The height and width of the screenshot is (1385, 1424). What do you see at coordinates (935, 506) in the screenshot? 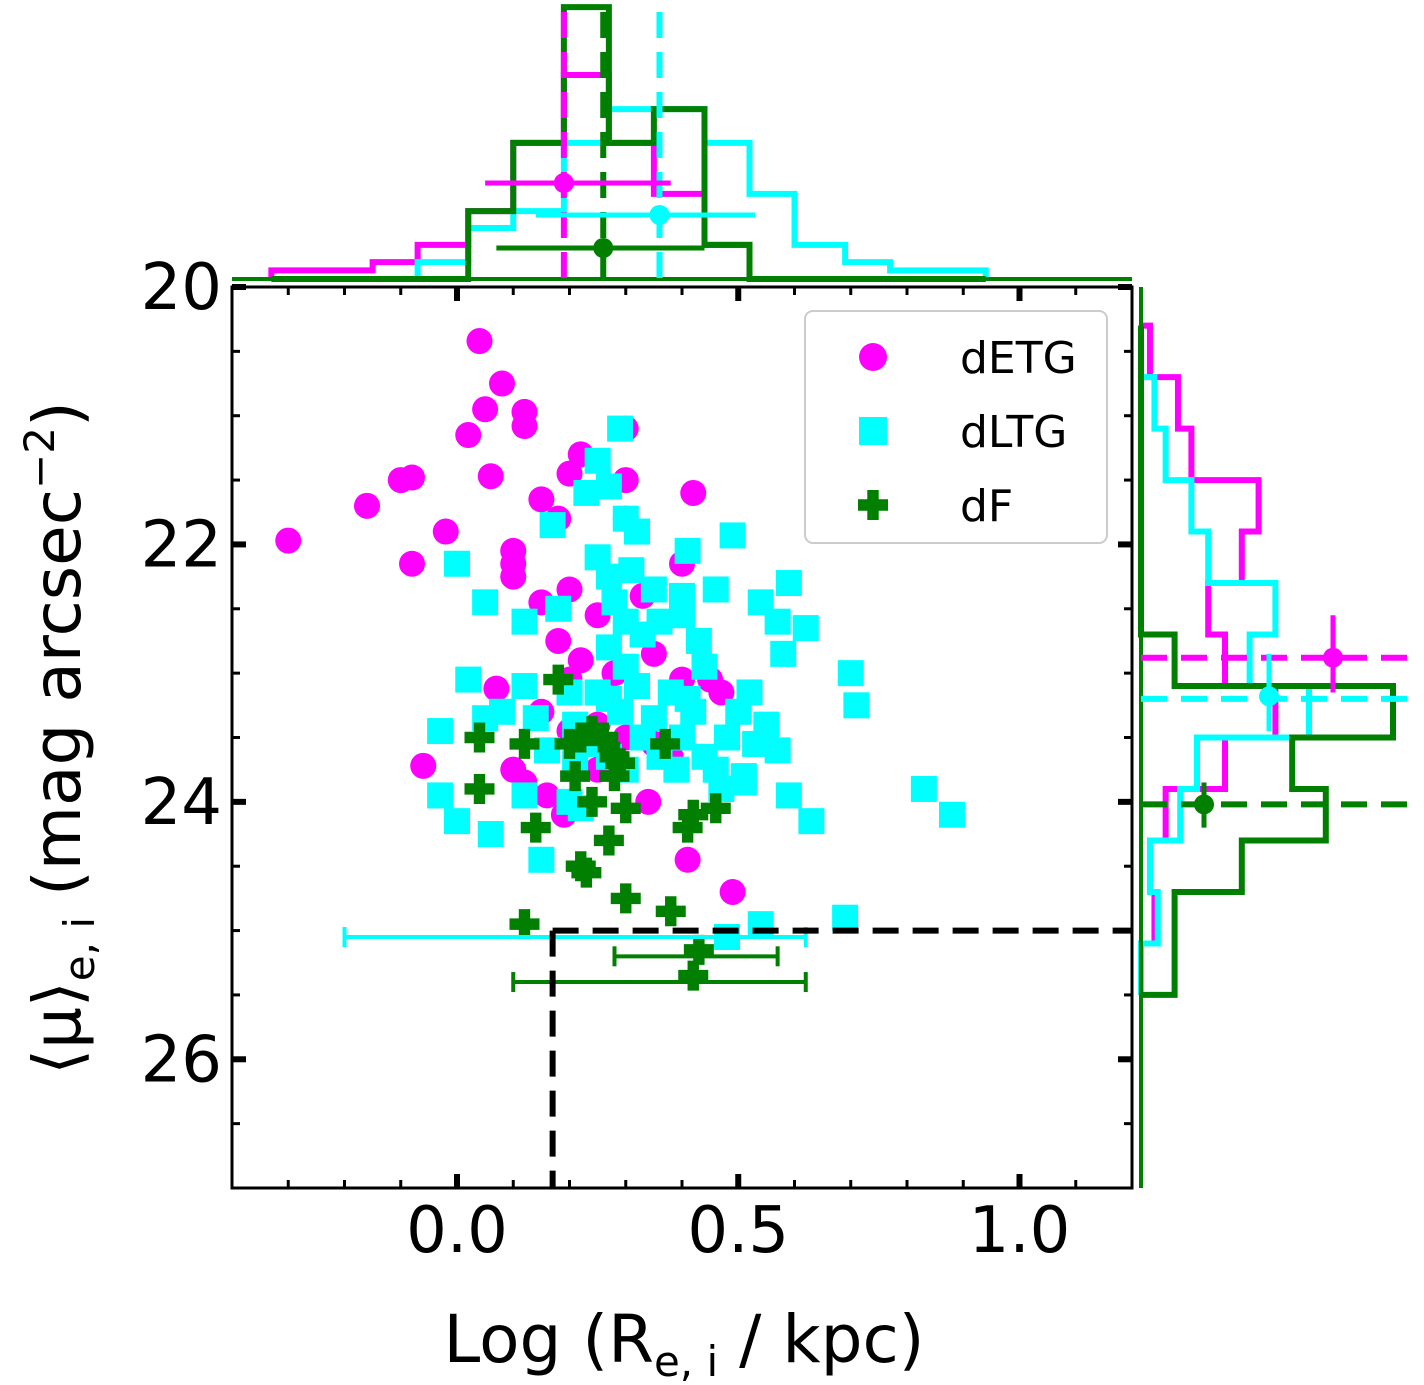
I see `legend-item-df: dF` at bounding box center [935, 506].